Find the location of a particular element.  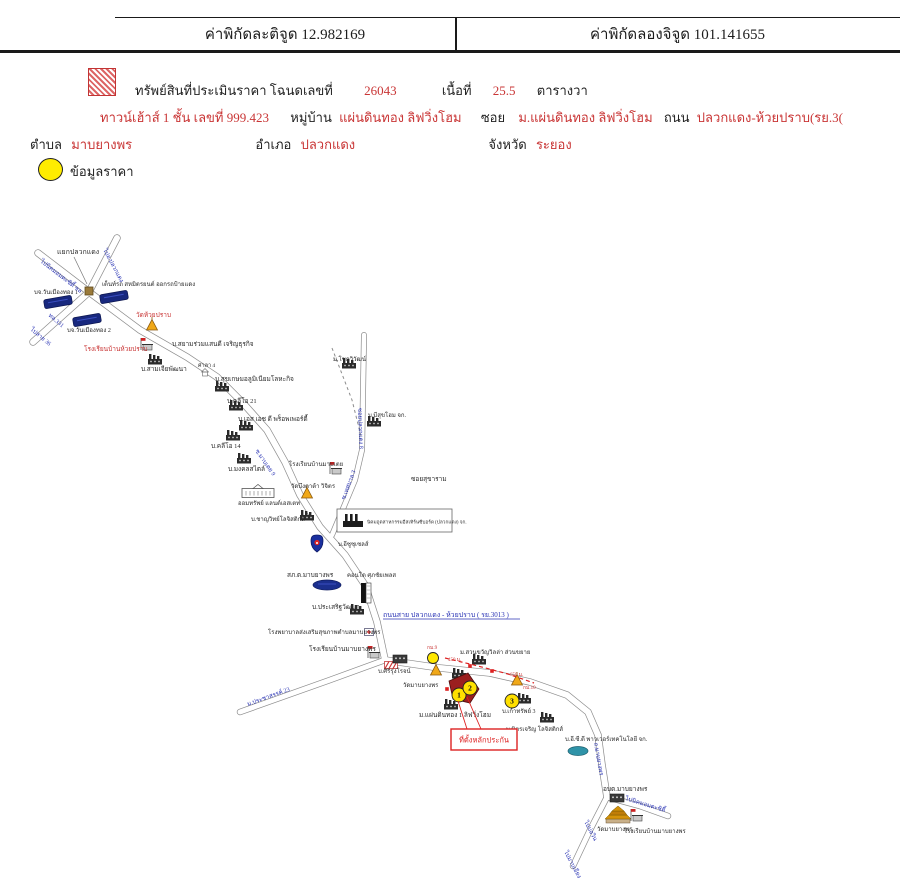

map-label: บ.เก้าทรัพย์ 3 is located at coordinates (519, 711).